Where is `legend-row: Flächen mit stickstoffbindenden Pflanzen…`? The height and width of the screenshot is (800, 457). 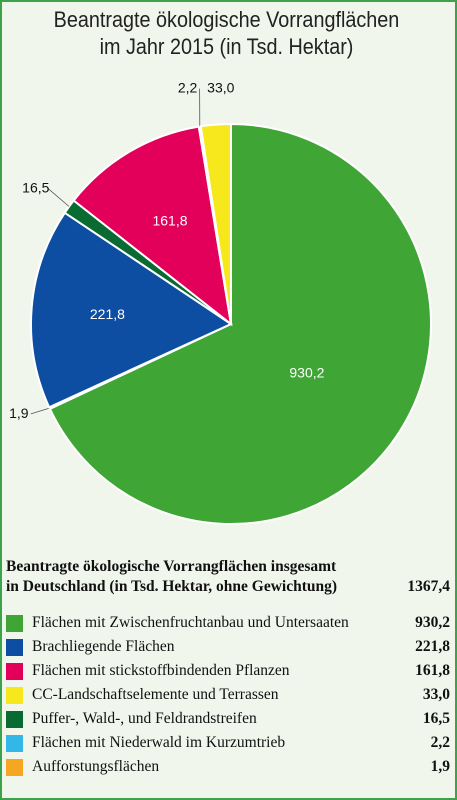 legend-row: Flächen mit stickstoffbindenden Pflanzen… is located at coordinates (228, 671).